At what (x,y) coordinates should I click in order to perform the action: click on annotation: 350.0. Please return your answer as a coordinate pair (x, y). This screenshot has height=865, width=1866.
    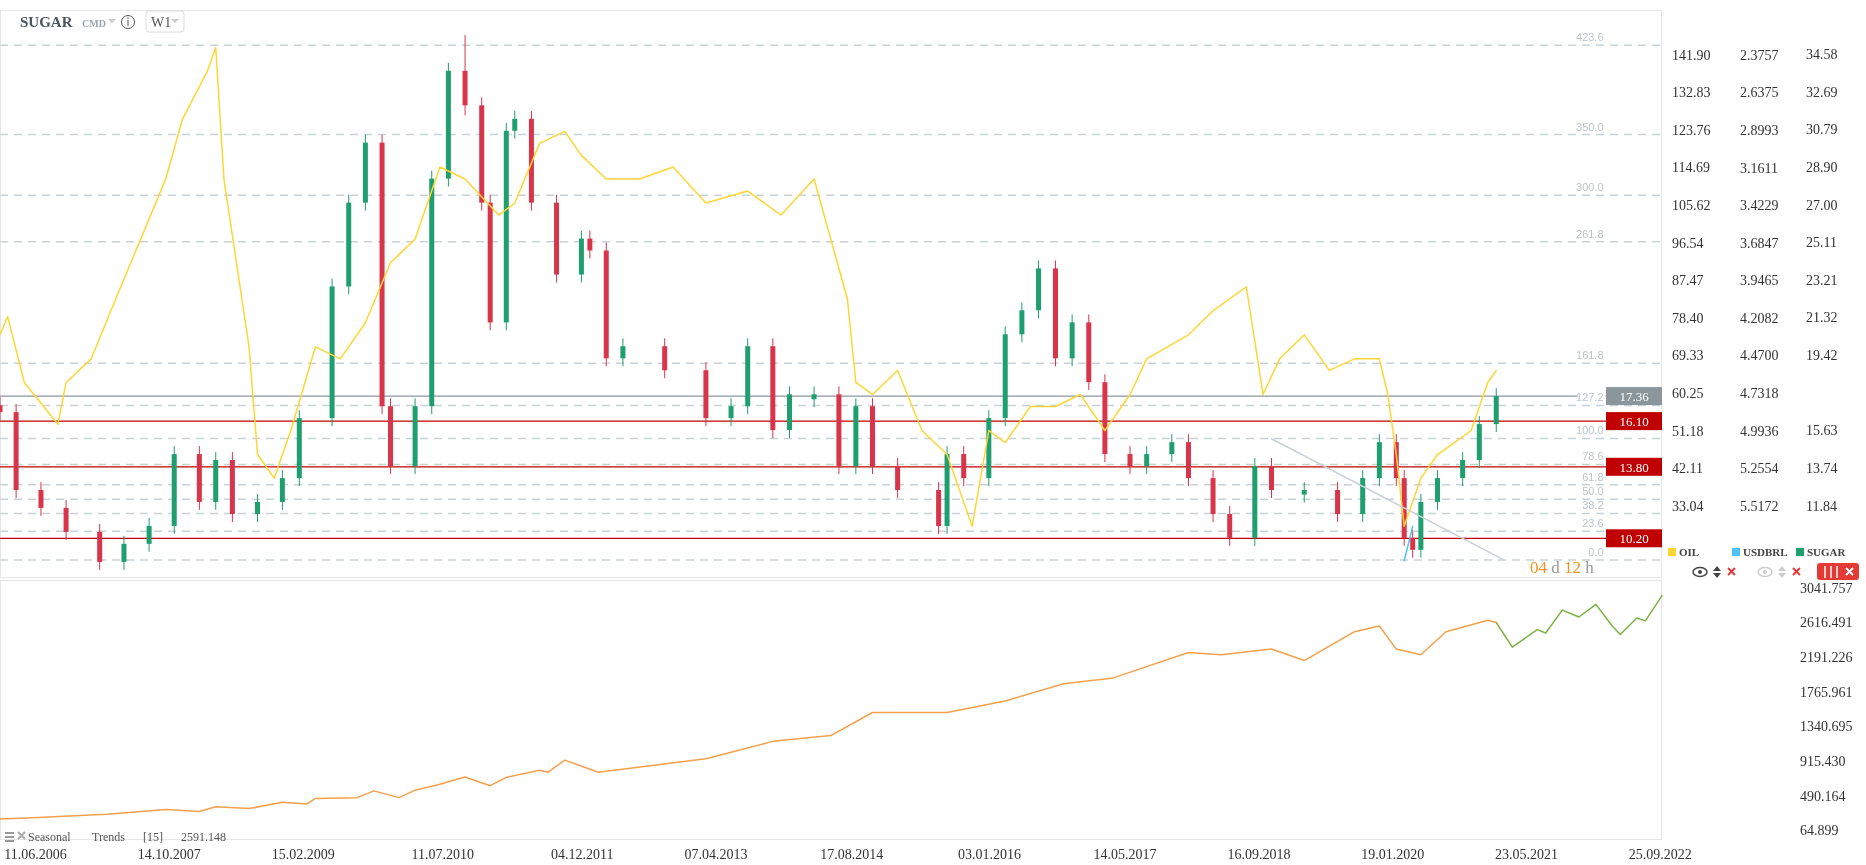
    Looking at the image, I should click on (1590, 126).